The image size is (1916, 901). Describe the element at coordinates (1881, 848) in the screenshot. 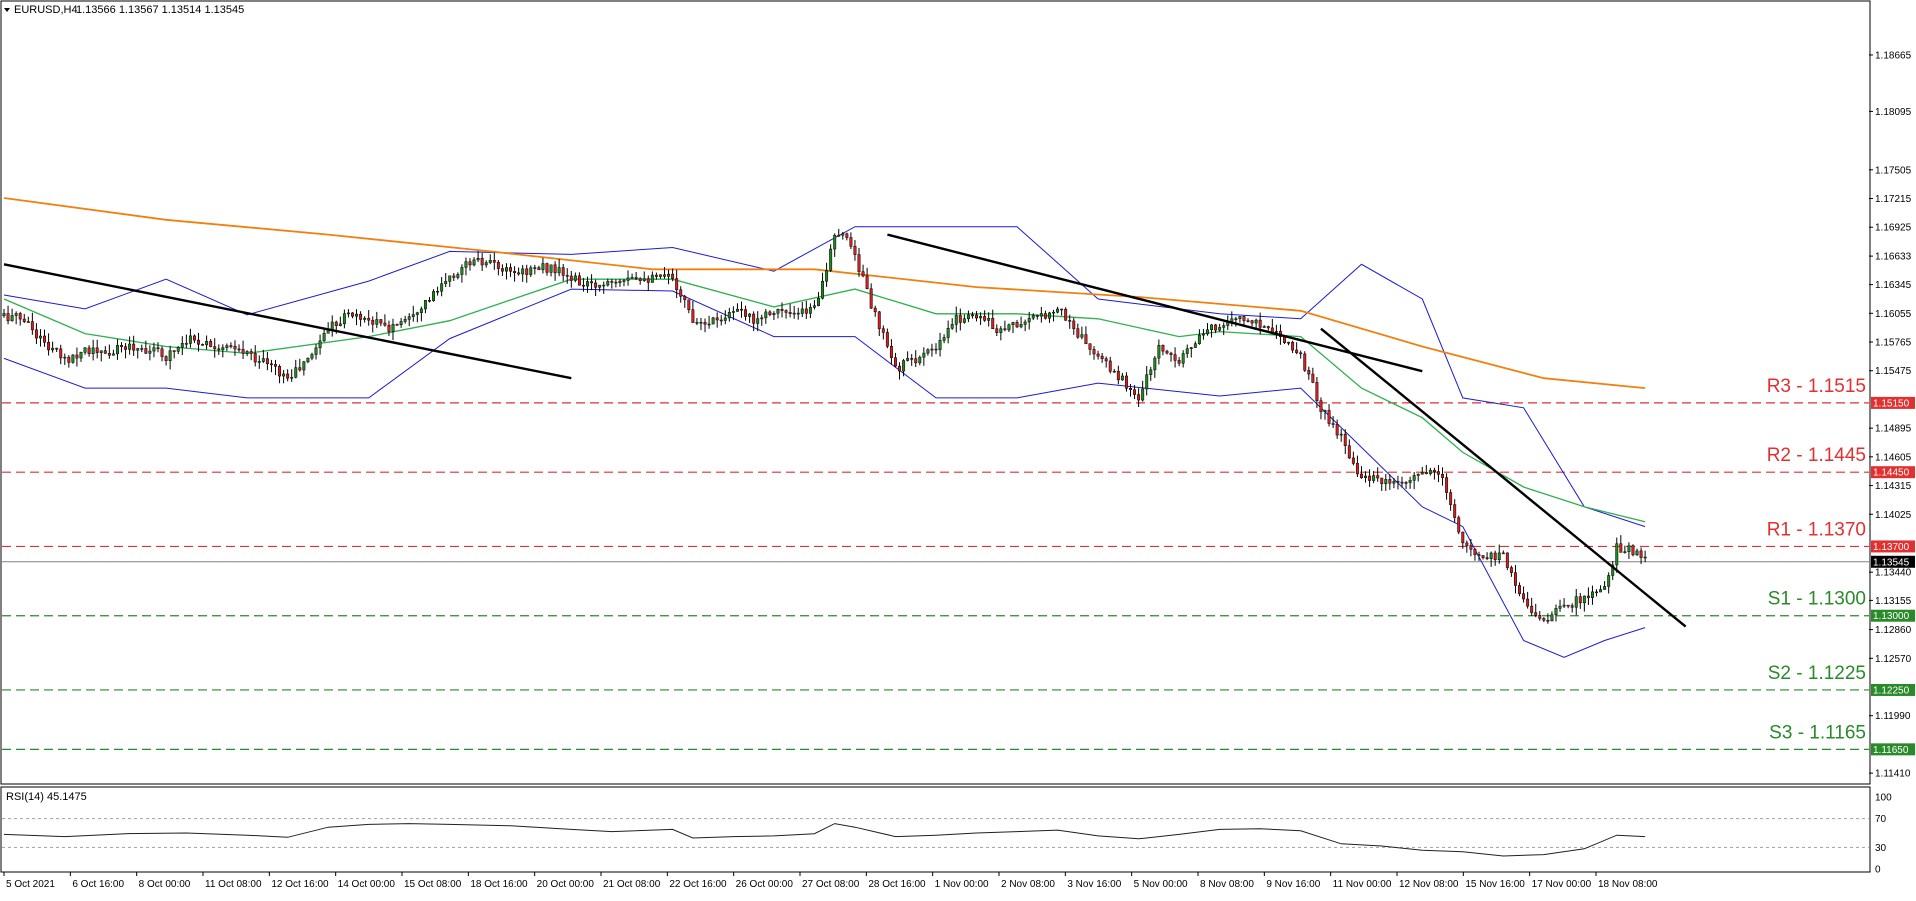

I see `rsi-tick-label: 30` at that location.